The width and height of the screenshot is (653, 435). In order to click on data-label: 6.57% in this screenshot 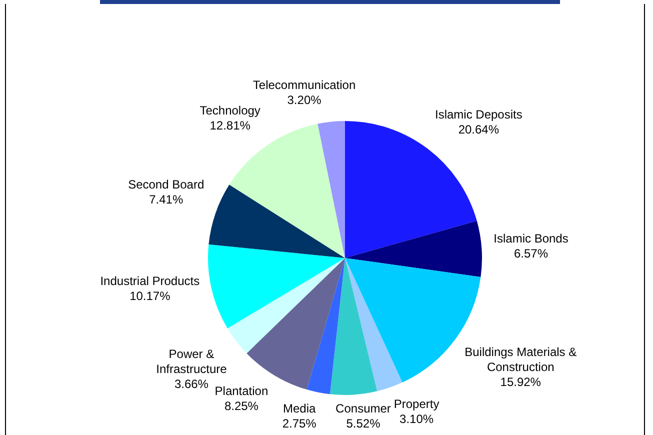, I will do `click(531, 253)`.